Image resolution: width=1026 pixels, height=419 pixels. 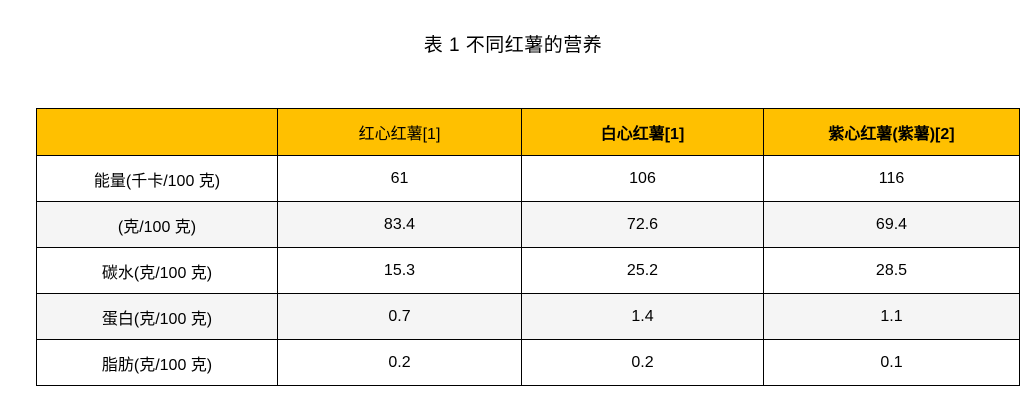 What do you see at coordinates (642, 178) in the screenshot?
I see `data-cell: 106` at bounding box center [642, 178].